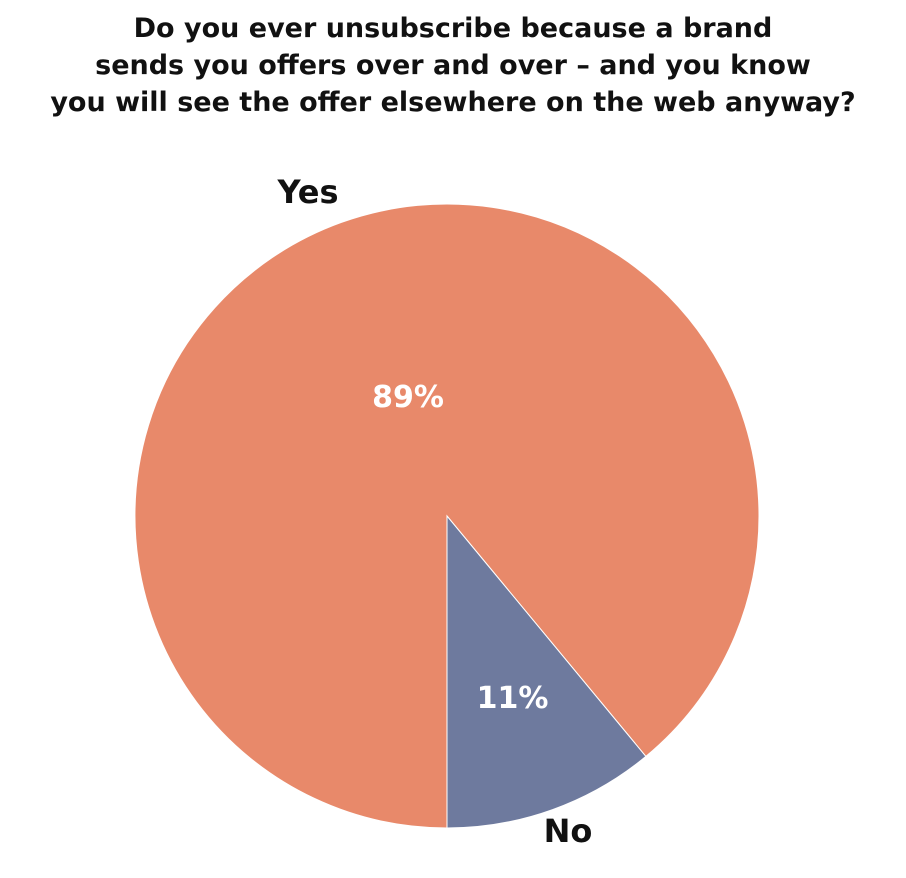  What do you see at coordinates (308, 192) in the screenshot?
I see `category-label-yes: Yes` at bounding box center [308, 192].